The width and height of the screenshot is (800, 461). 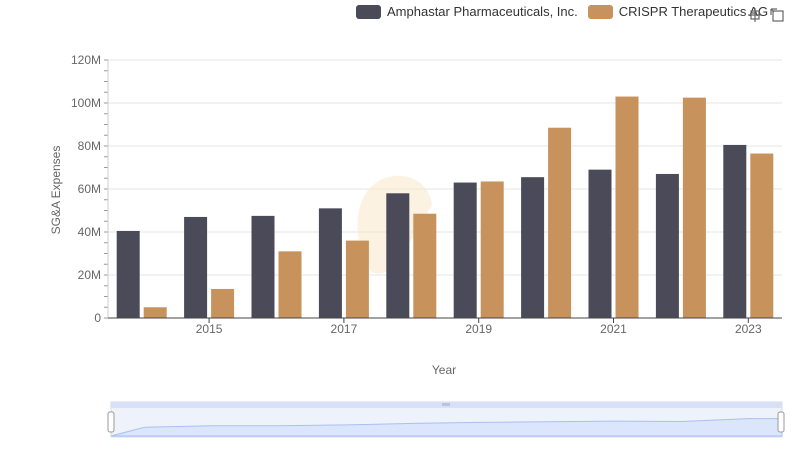 I want to click on bar-amphastar-2018, so click(x=398, y=255).